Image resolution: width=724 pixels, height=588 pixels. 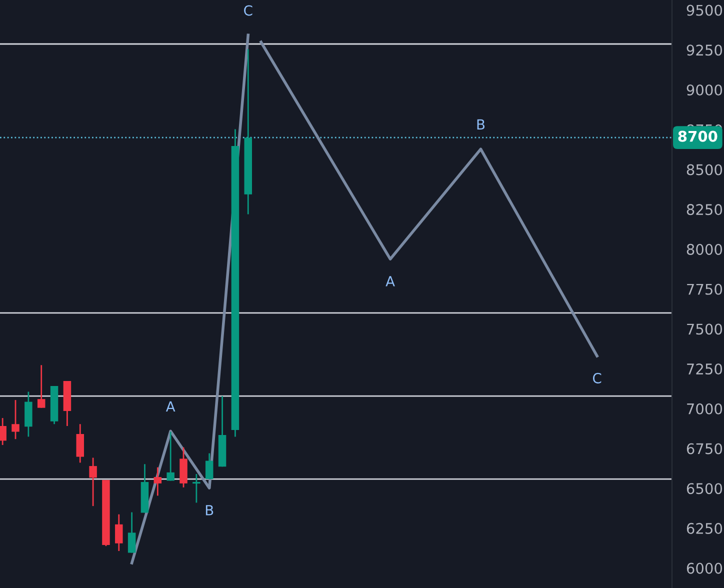 I want to click on y-tick-label: 7250, so click(x=704, y=369).